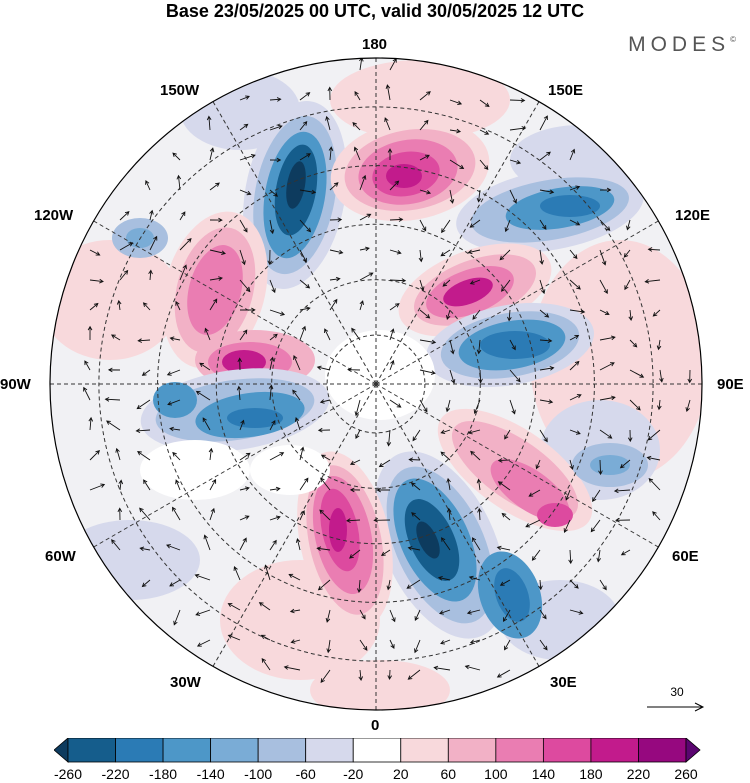 Image resolution: width=750 pixels, height=783 pixels. What do you see at coordinates (543, 774) in the screenshot?
I see `colorbar-tick-label: 140` at bounding box center [543, 774].